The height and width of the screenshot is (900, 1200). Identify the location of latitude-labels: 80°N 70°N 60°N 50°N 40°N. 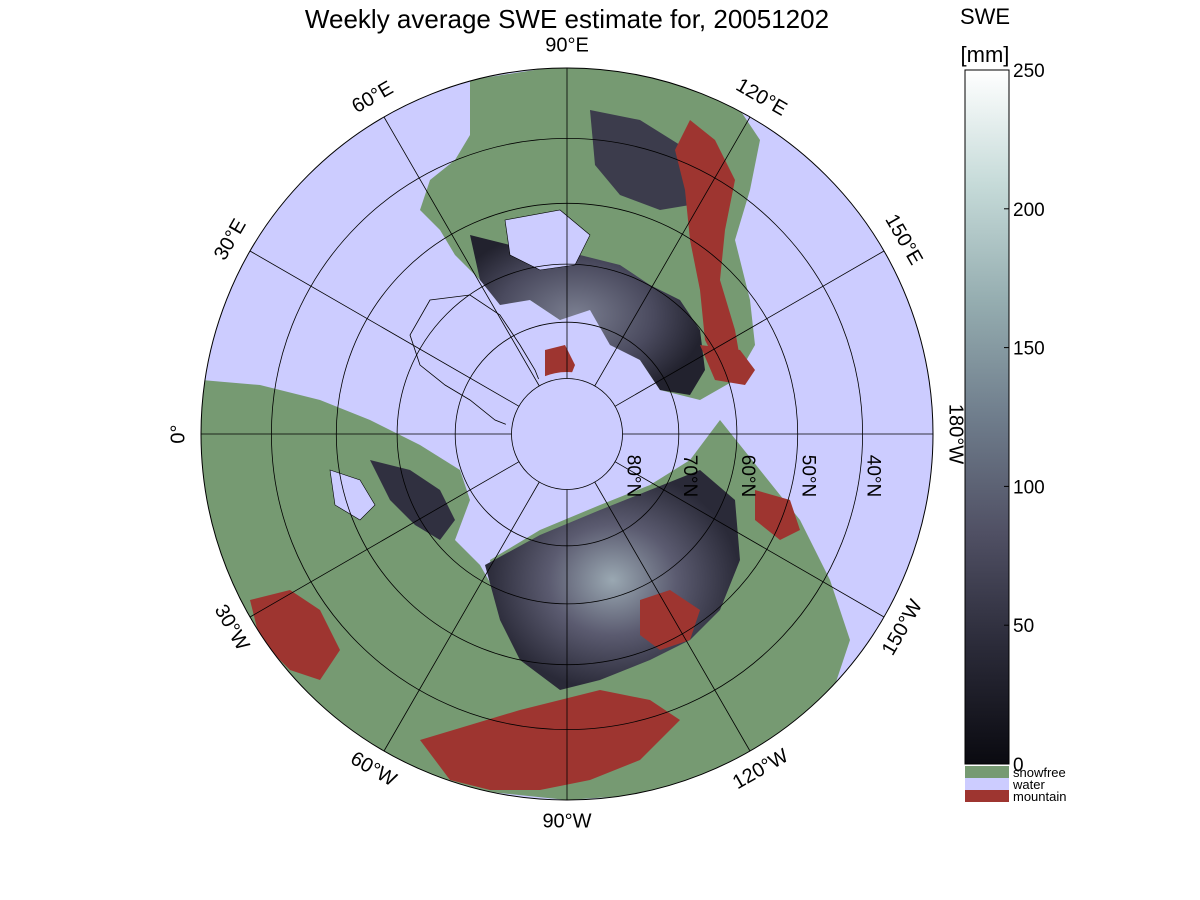
(752, 476).